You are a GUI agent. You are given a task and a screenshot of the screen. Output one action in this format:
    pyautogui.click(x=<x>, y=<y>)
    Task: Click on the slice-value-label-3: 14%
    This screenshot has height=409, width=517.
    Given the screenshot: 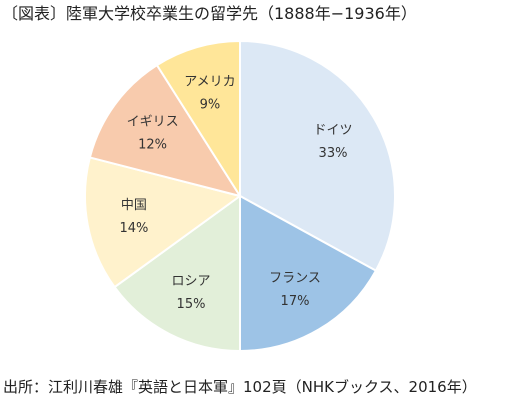 What is the action you would take?
    pyautogui.click(x=133, y=228)
    